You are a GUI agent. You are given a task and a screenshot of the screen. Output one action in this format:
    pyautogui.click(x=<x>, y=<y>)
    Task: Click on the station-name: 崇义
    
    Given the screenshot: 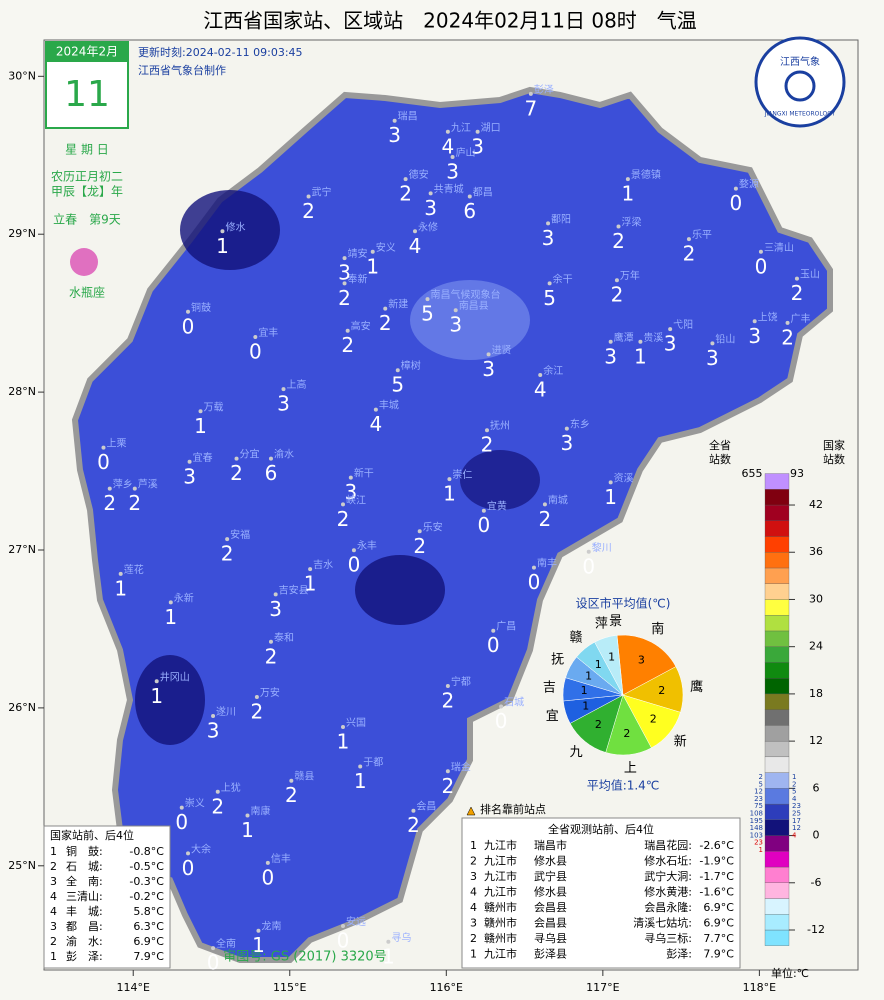 What is the action you would take?
    pyautogui.click(x=195, y=804)
    